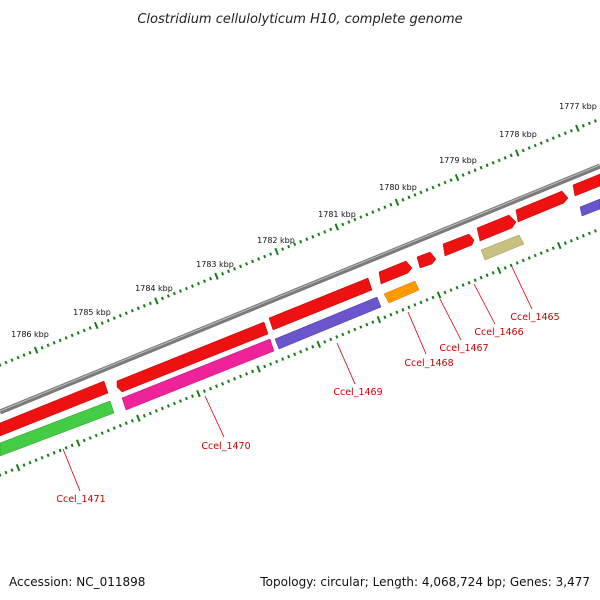 Image resolution: width=600 pixels, height=600 pixels. What do you see at coordinates (77, 582) in the screenshot?
I see `accession-text: Accession: NC_011898` at bounding box center [77, 582].